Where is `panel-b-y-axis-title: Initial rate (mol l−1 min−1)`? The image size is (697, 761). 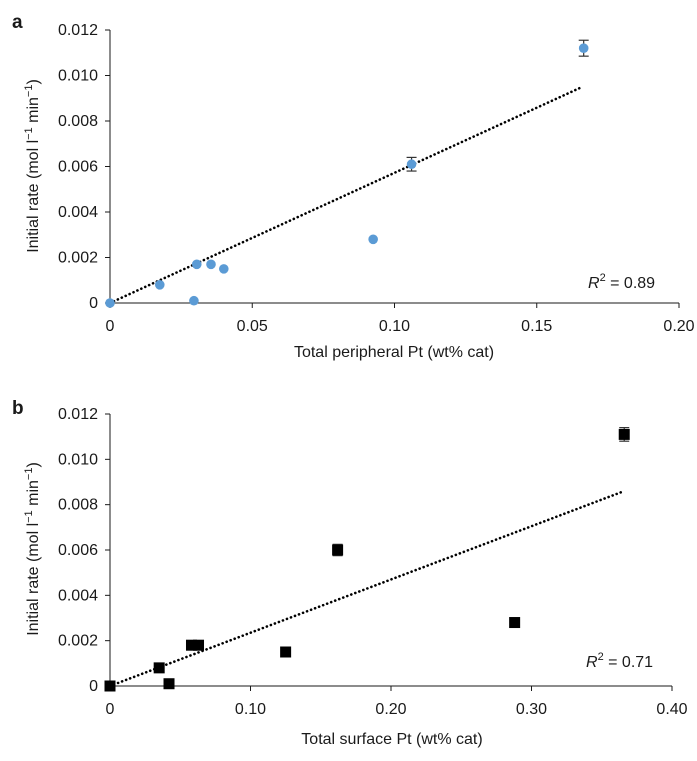
panel-b-y-axis-title: Initial rate (mol l−1 min−1) is located at coordinates (32, 549).